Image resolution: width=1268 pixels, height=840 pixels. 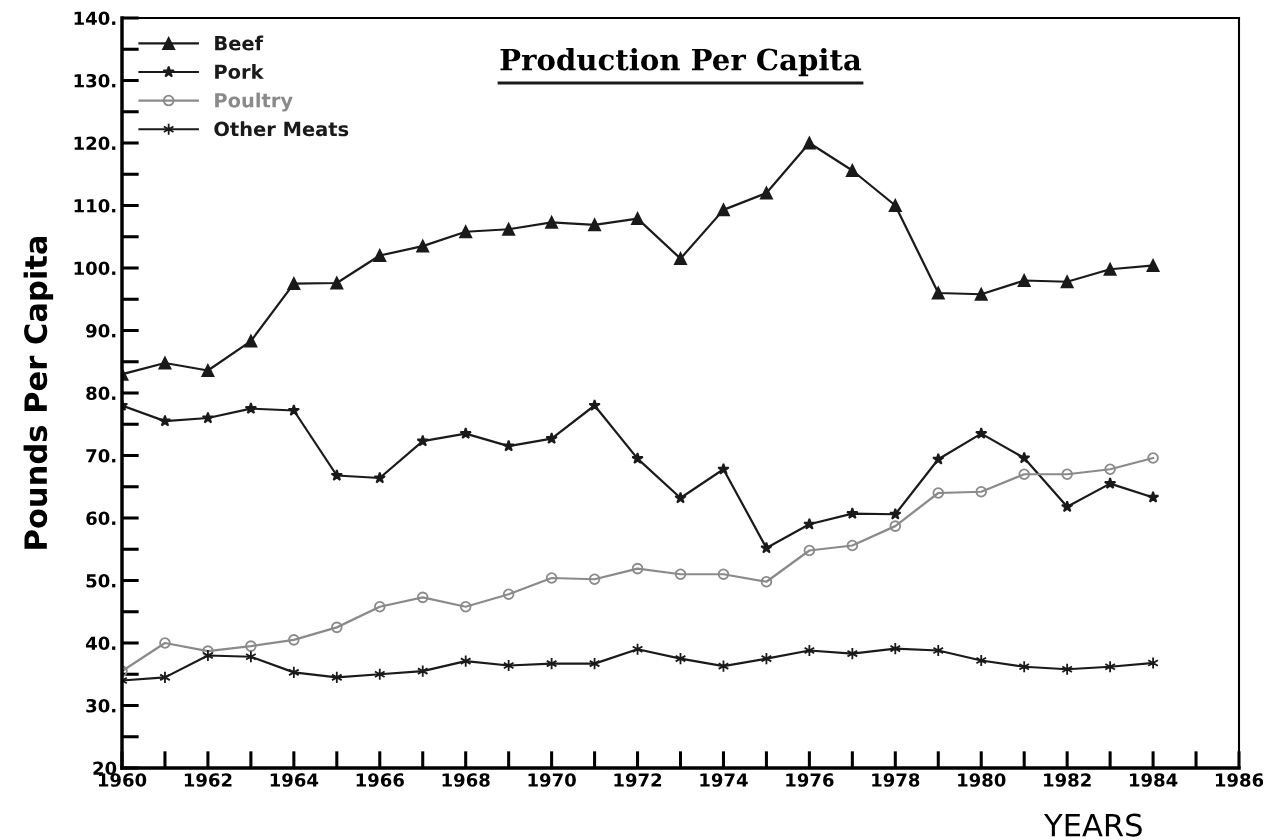 I want to click on y-tick-label: 90., so click(x=101, y=330).